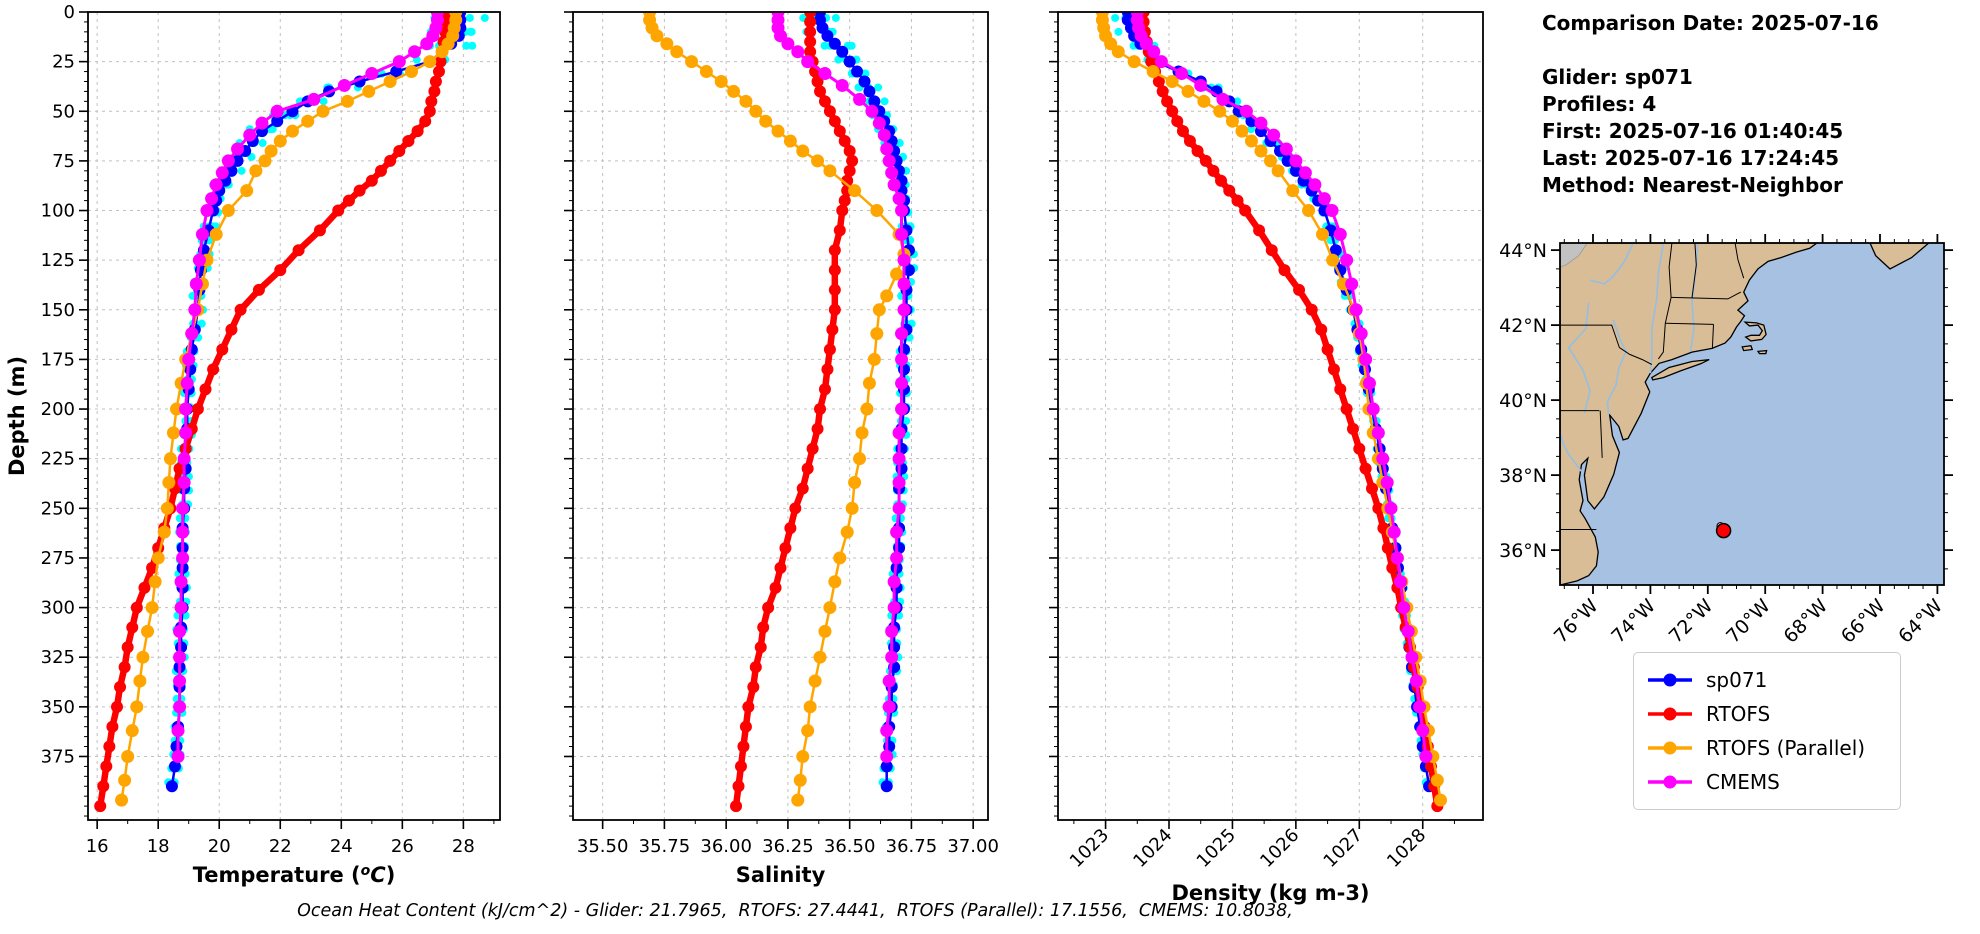 Image resolution: width=1980 pixels, height=934 pixels. What do you see at coordinates (58, 211) in the screenshot?
I see `depth-tick-label: 100` at bounding box center [58, 211].